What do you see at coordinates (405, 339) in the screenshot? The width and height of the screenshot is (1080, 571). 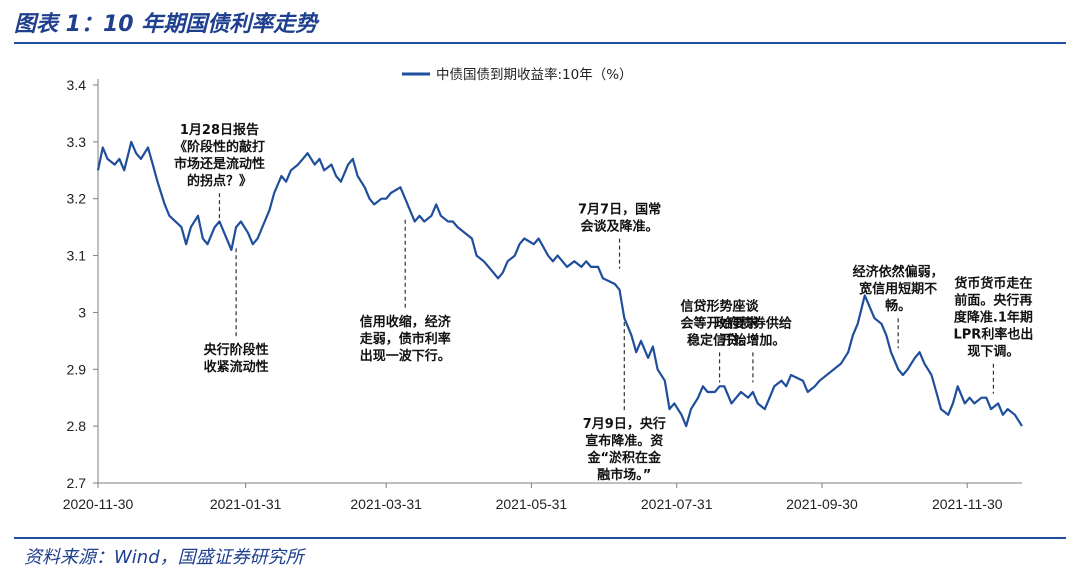 I see `annotation-text: 走弱，债市利率` at bounding box center [405, 339].